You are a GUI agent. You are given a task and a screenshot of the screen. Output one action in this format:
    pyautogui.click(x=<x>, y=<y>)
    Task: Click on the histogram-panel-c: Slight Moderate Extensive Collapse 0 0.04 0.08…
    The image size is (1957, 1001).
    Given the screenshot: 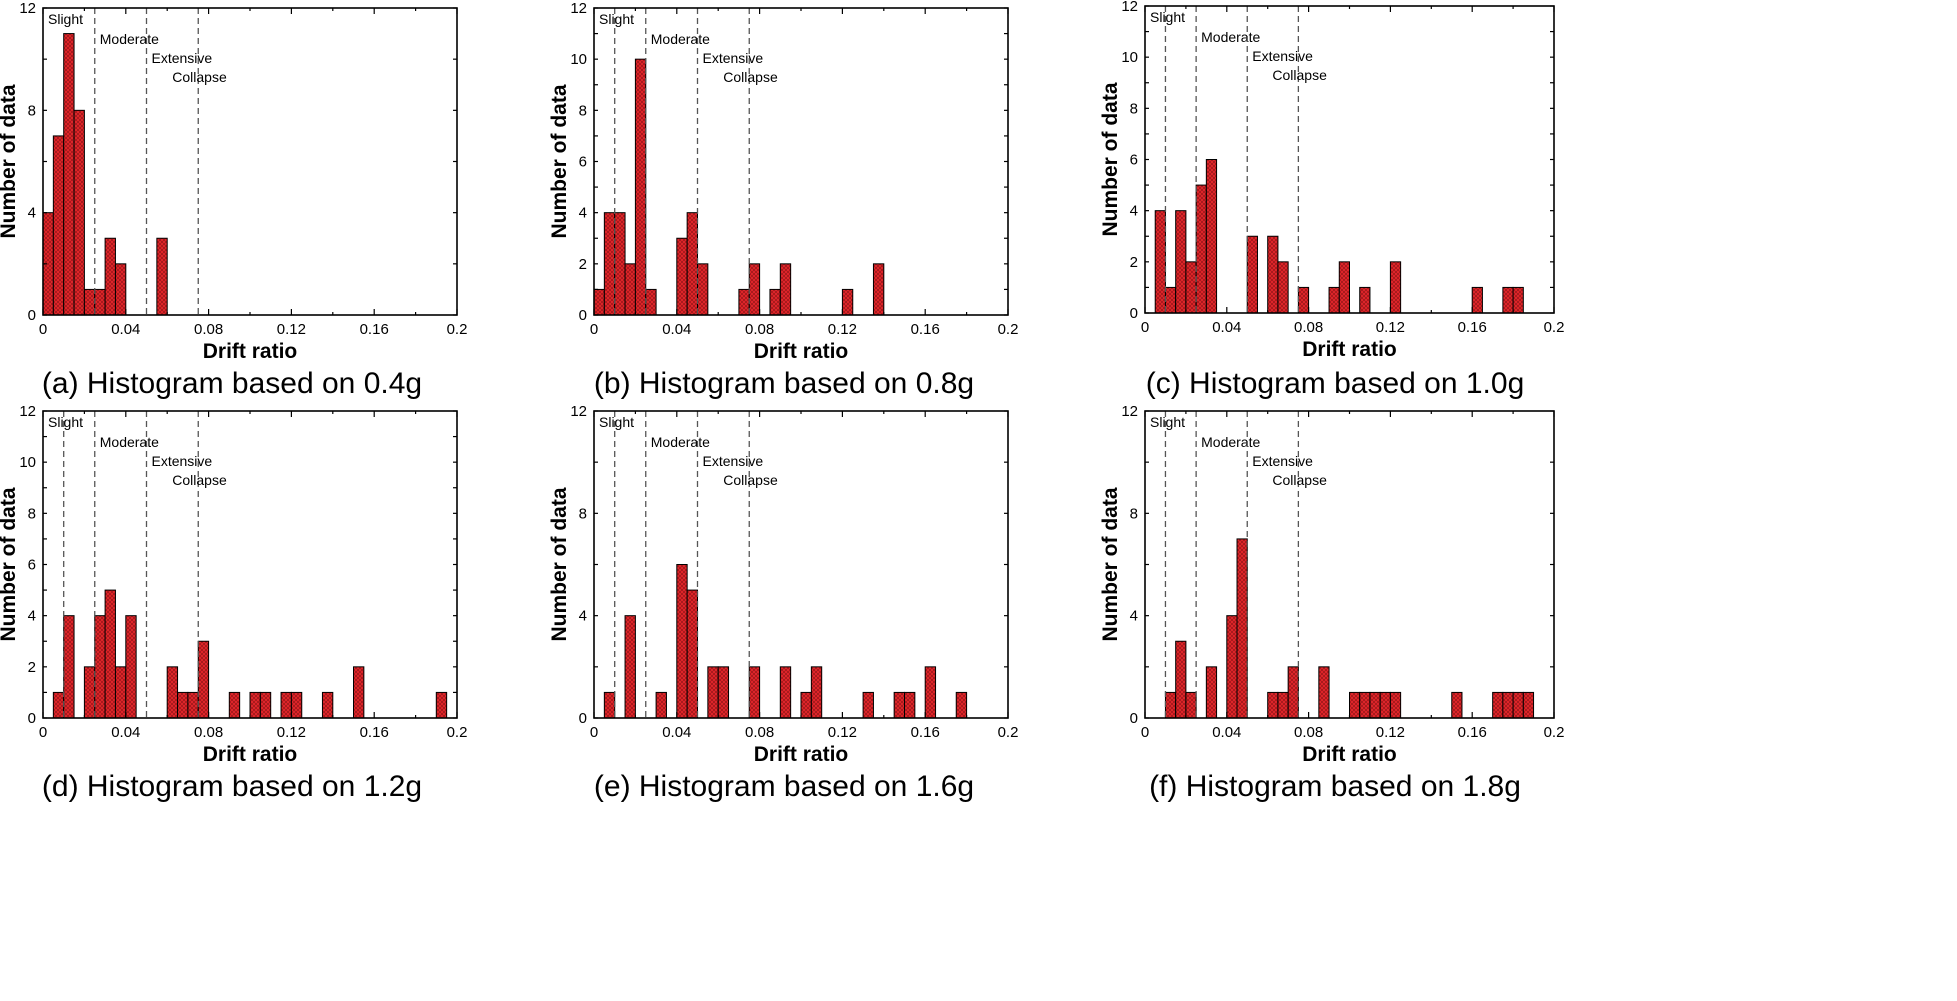 What is the action you would take?
    pyautogui.click(x=1331, y=200)
    